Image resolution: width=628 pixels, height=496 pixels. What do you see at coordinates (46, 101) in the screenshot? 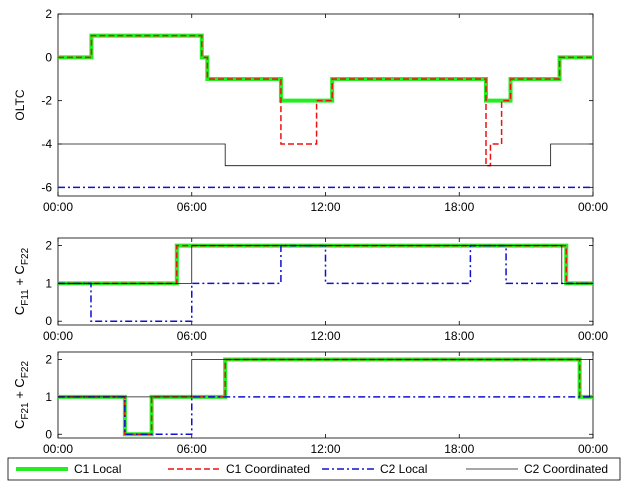
I see `y-tick-label: -2` at bounding box center [46, 101].